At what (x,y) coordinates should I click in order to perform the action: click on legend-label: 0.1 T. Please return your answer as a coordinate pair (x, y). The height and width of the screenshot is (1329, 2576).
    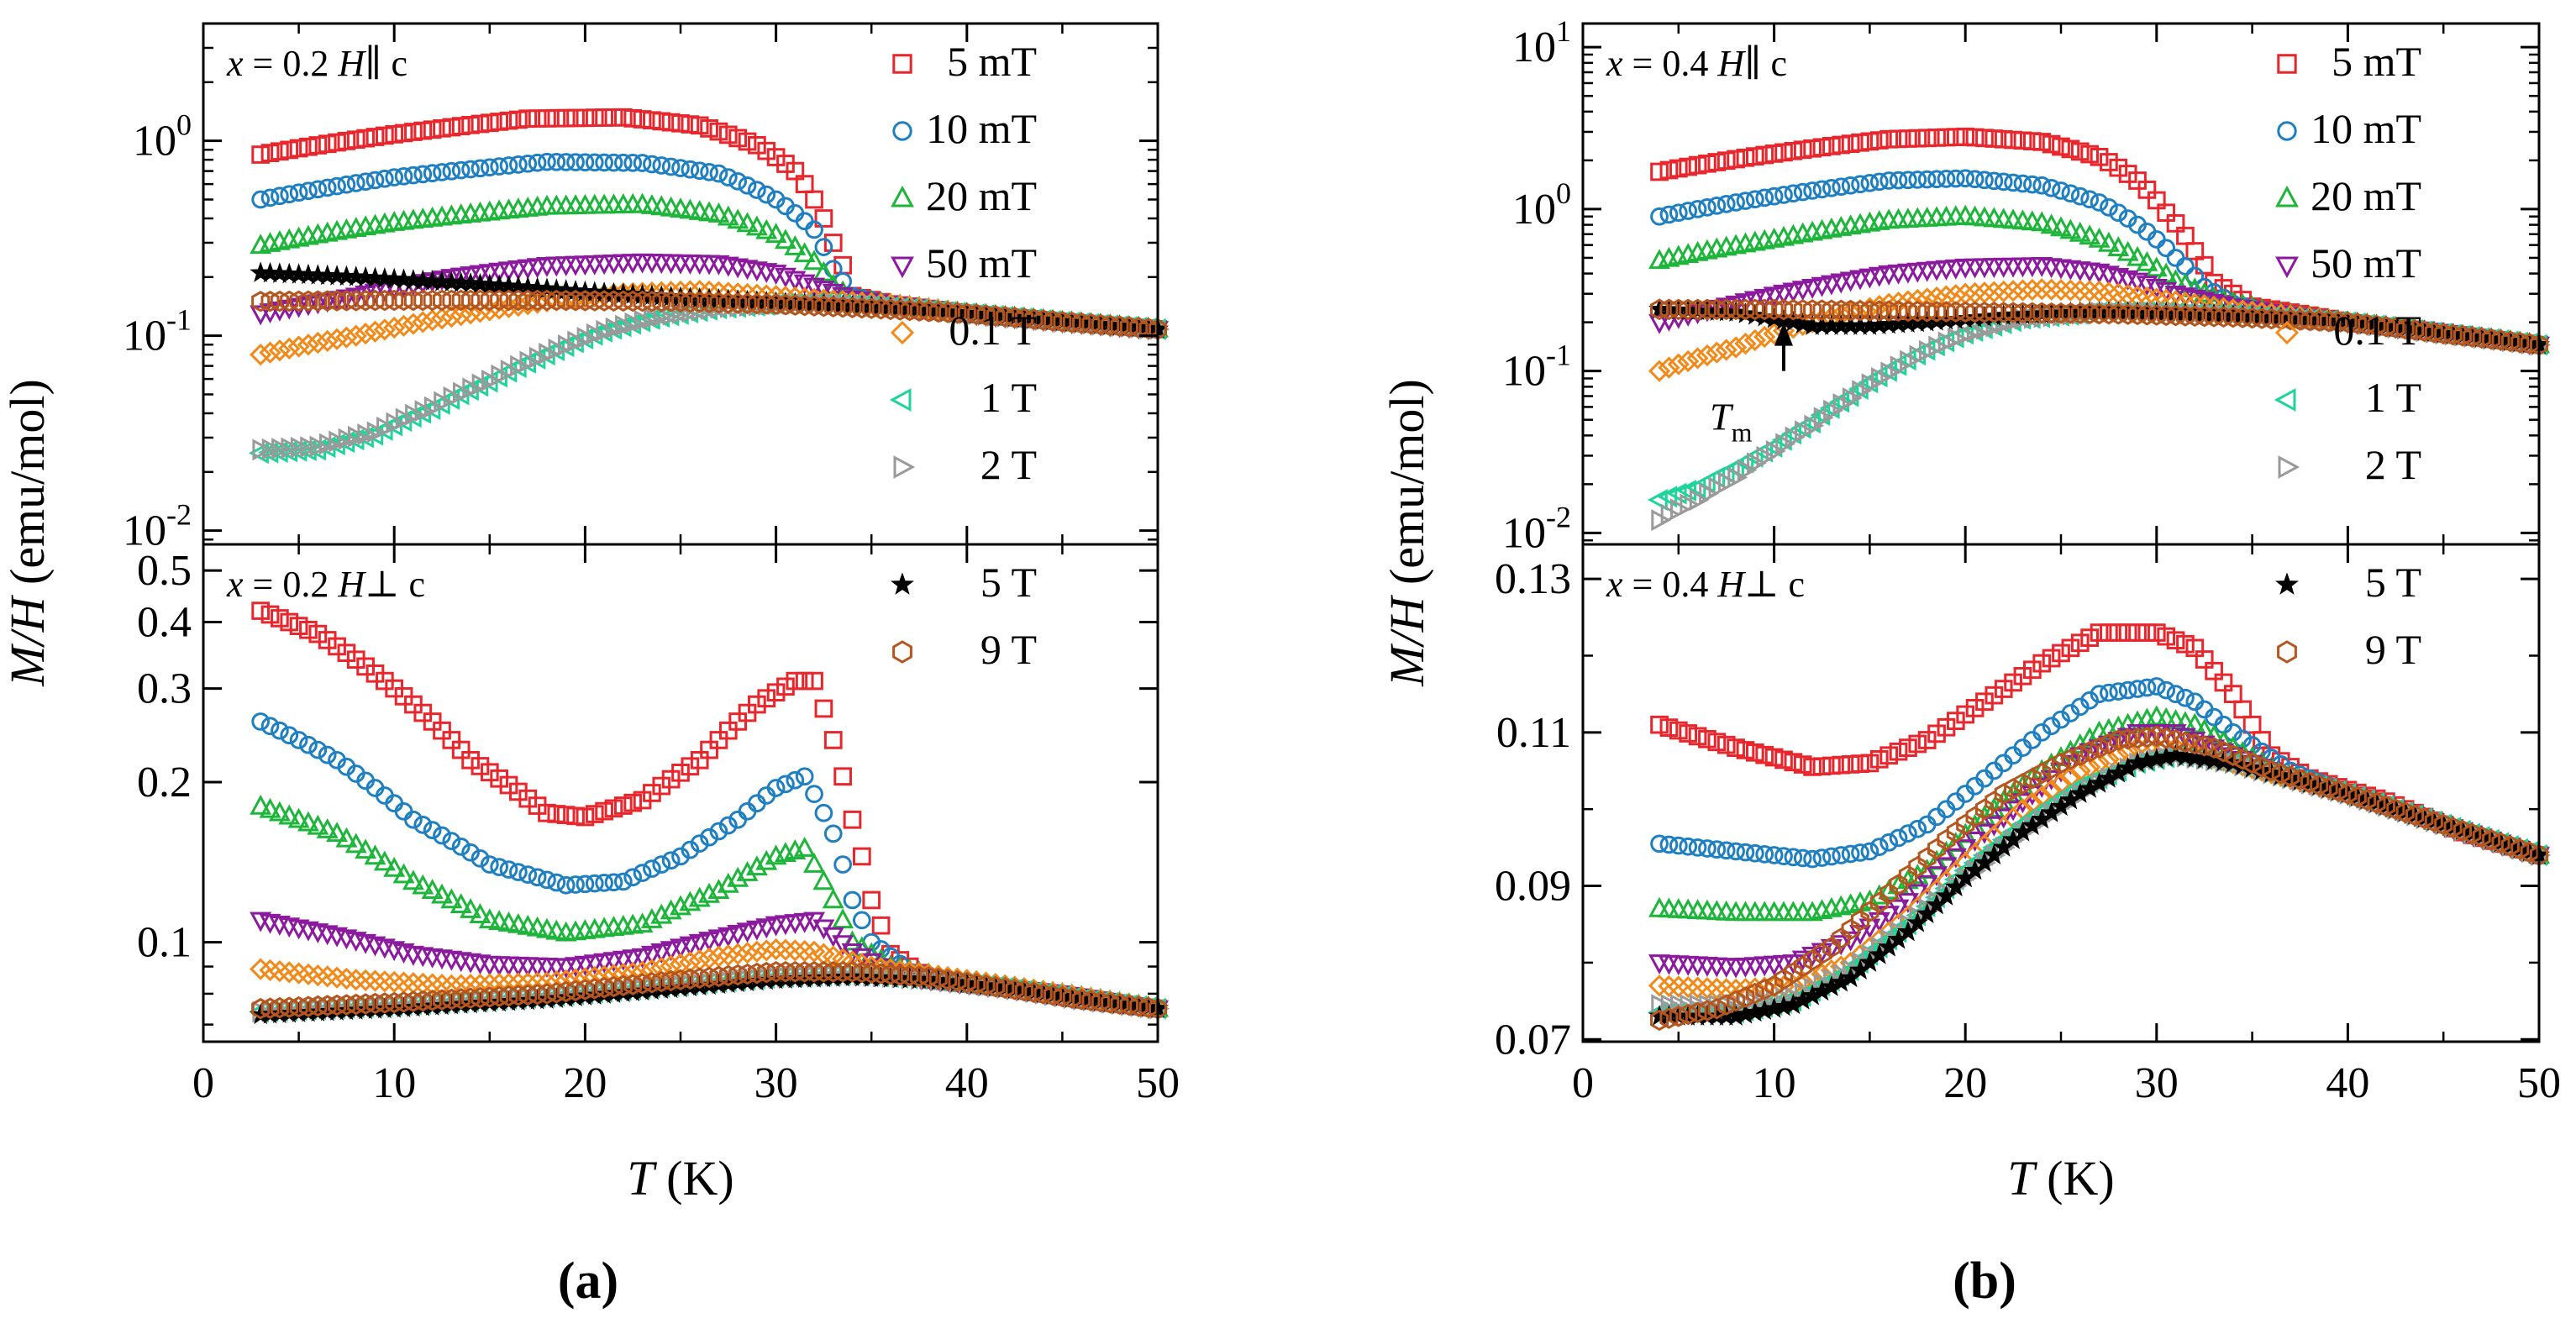
    Looking at the image, I should click on (2377, 330).